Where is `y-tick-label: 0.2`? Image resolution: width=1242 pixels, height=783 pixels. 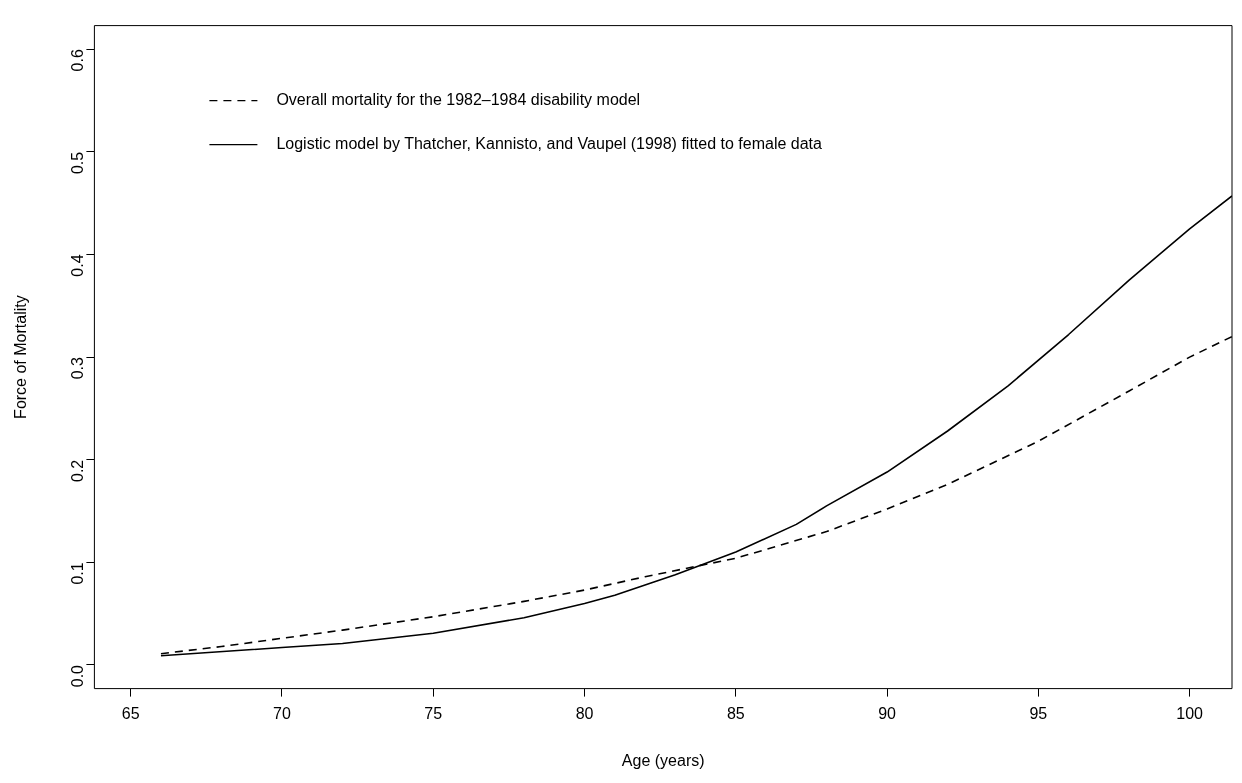
y-tick-label: 0.2 is located at coordinates (77, 470).